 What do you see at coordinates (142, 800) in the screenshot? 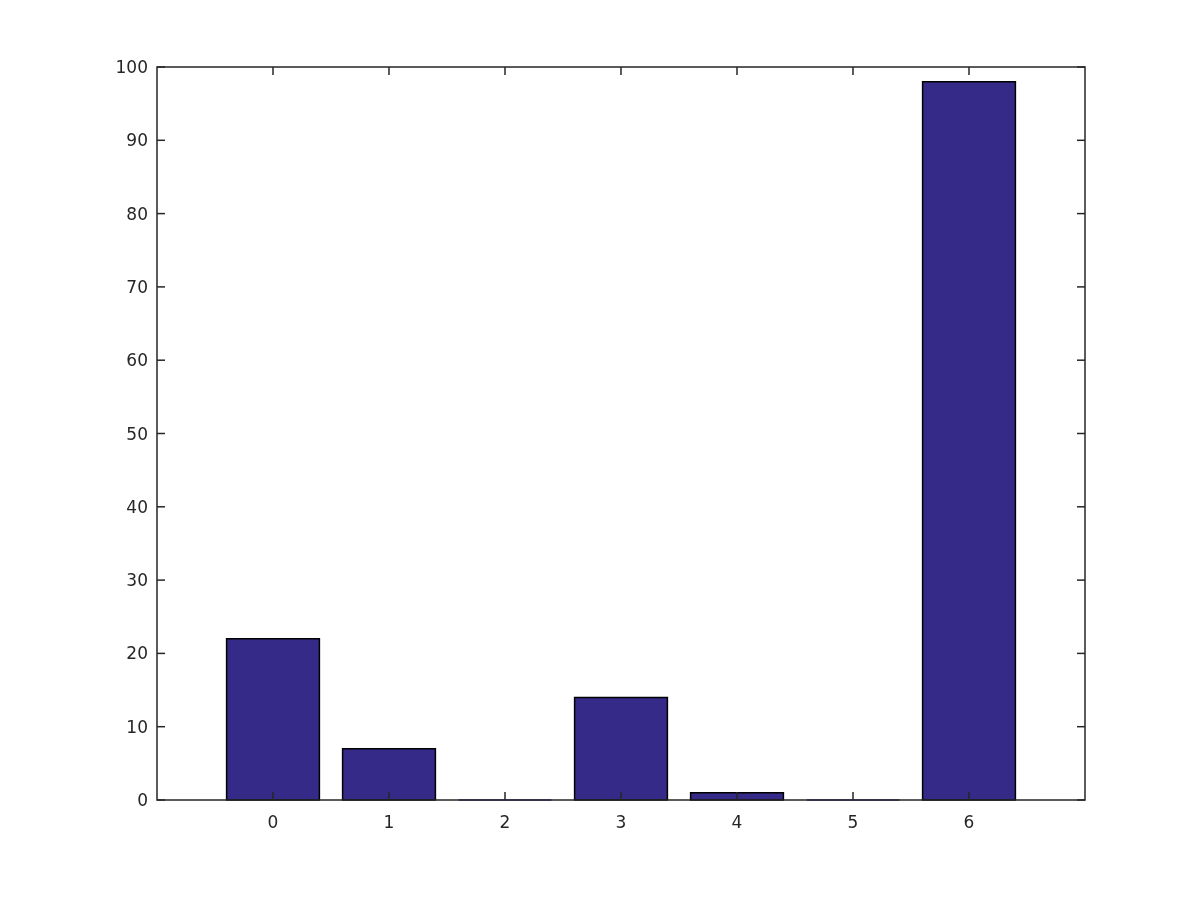
I see `y-tick-label: 0` at bounding box center [142, 800].